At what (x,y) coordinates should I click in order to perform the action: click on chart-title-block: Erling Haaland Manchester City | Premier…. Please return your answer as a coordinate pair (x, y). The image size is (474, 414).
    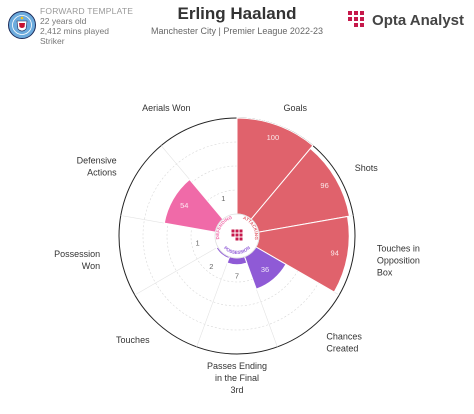
    Looking at the image, I should click on (237, 20).